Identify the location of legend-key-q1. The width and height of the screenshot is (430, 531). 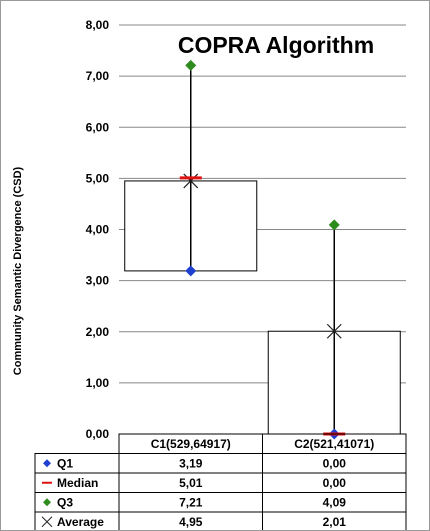
(47, 463).